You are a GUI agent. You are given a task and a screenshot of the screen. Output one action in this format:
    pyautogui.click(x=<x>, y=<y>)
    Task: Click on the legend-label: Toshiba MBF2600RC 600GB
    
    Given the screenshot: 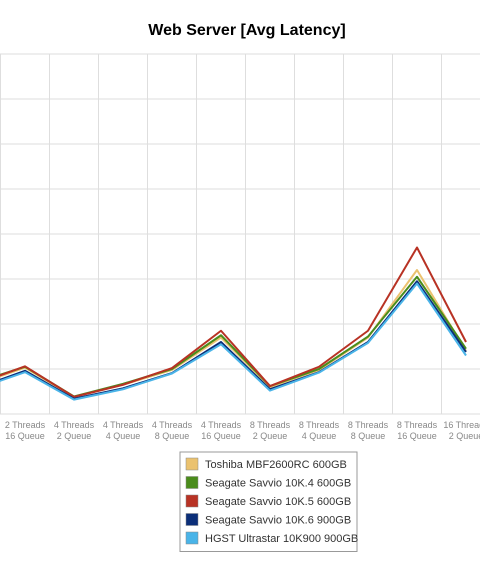 What is the action you would take?
    pyautogui.click(x=276, y=465)
    